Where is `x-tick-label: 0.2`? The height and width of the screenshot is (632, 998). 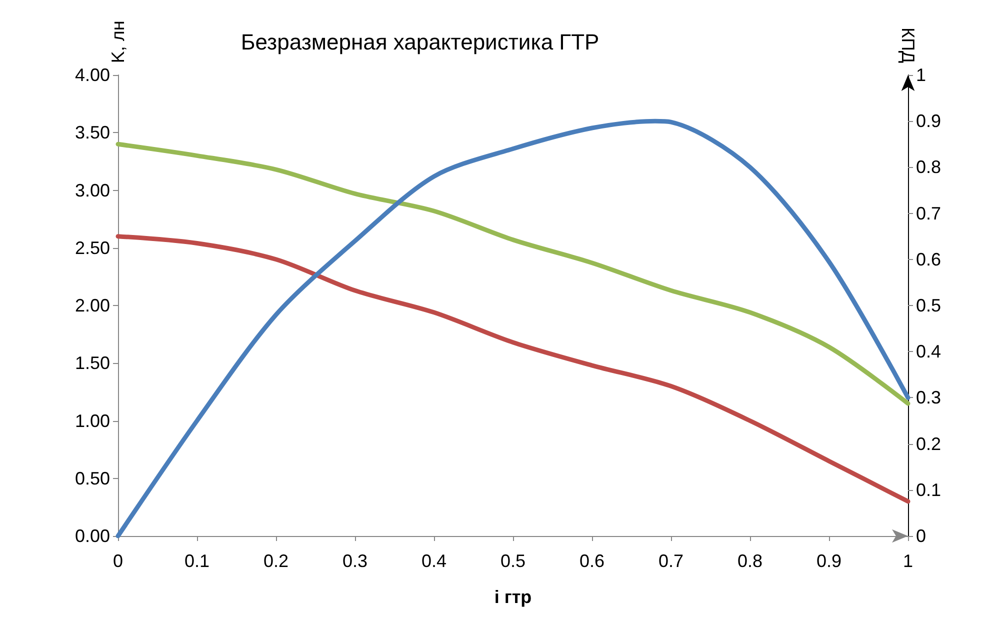
x-tick-label: 0.2 is located at coordinates (276, 561).